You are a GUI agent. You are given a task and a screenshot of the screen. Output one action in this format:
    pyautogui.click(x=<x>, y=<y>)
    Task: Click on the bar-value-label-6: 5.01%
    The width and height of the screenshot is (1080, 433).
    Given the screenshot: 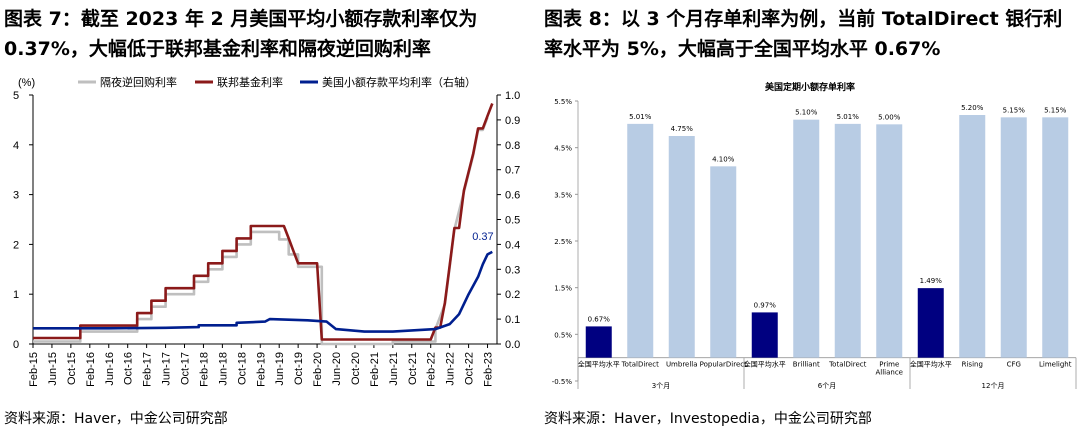 What is the action you would take?
    pyautogui.click(x=848, y=117)
    